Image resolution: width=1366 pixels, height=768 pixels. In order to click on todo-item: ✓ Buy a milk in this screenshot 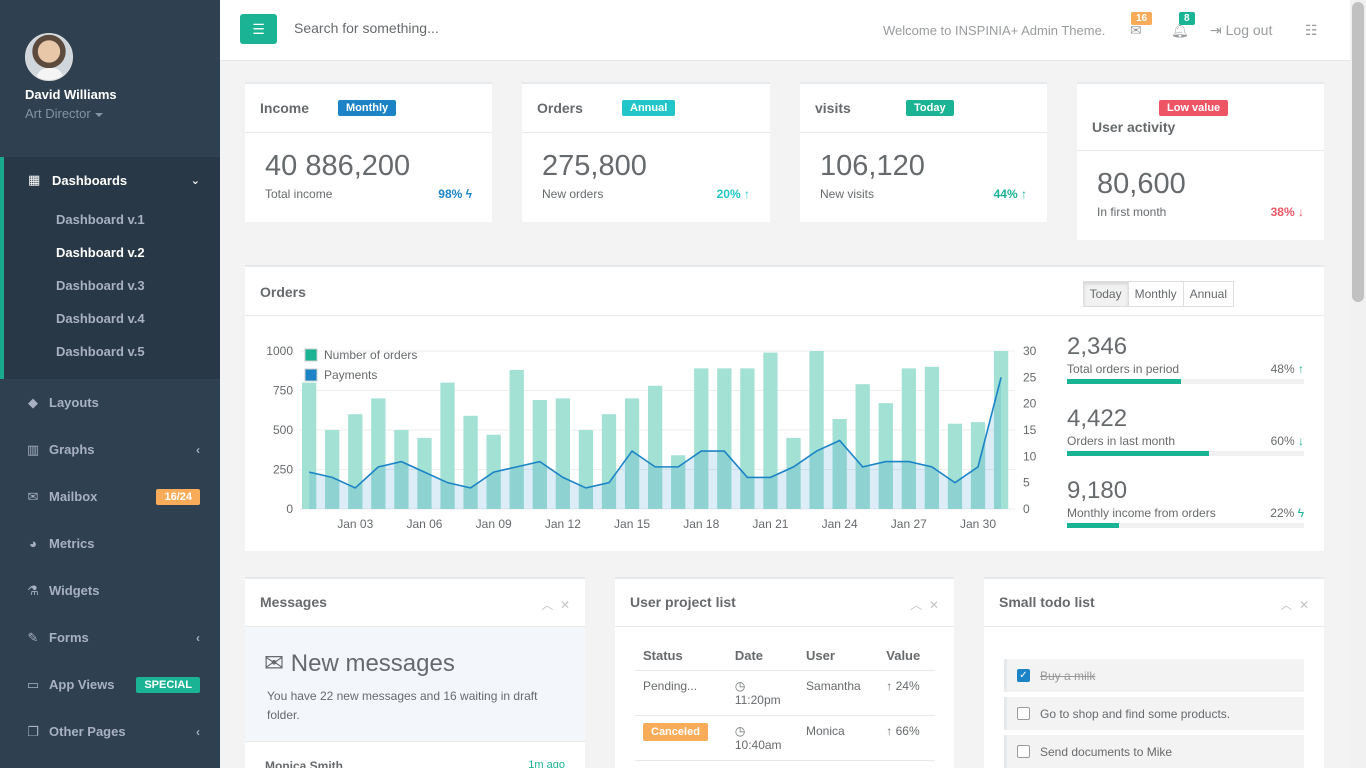, I will do `click(1154, 675)`.